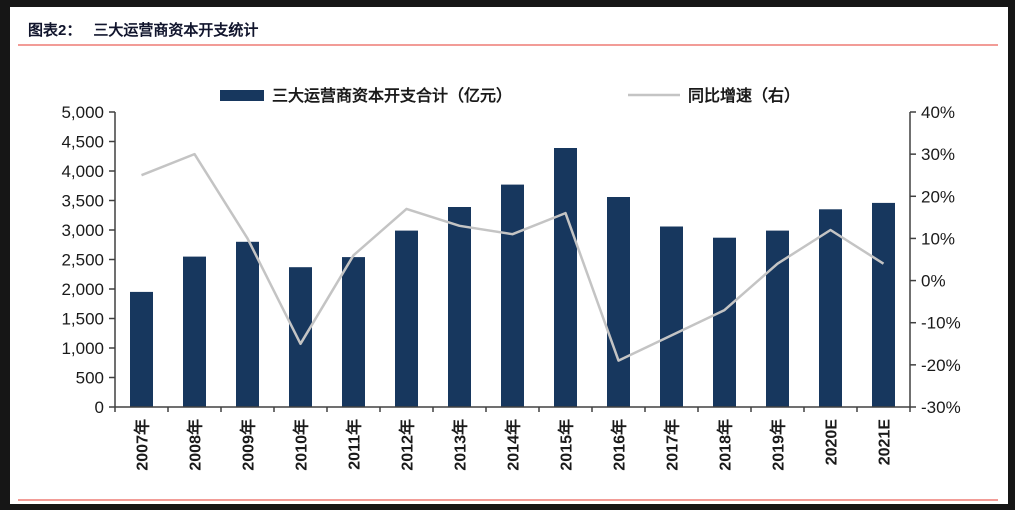 The height and width of the screenshot is (510, 1015). Describe the element at coordinates (82, 230) in the screenshot. I see `left-axis-label: 3,000` at that location.